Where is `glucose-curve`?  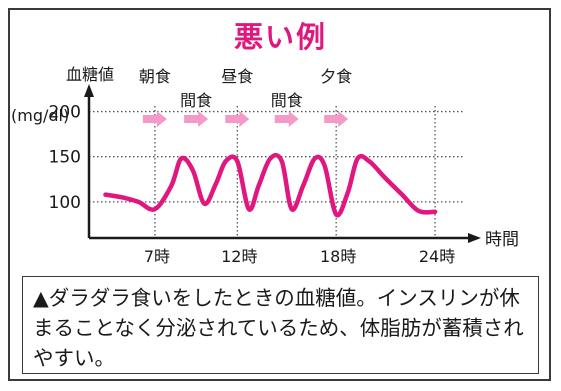
glucose-curve is located at coordinates (270, 185).